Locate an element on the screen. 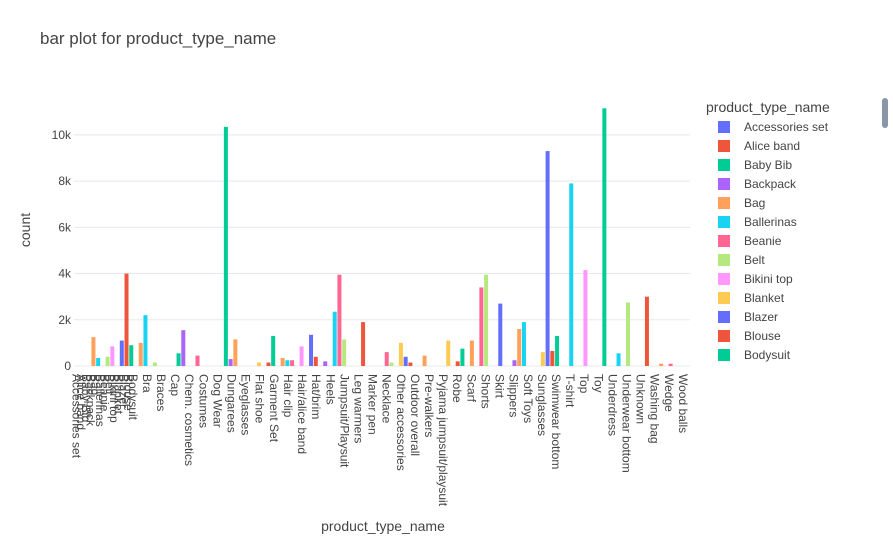  legend-label: Belt is located at coordinates (754, 260).